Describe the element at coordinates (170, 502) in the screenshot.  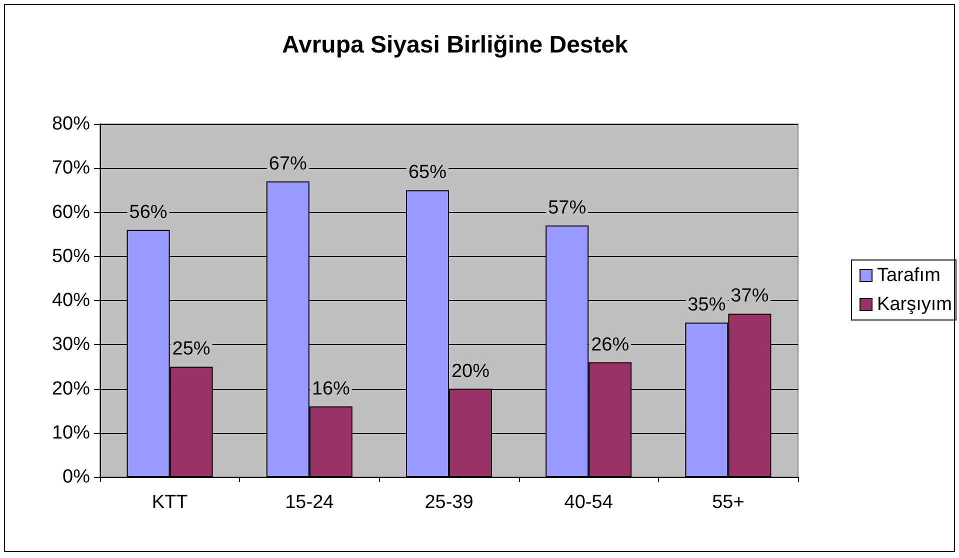
I see `x-tick-label: KTT` at that location.